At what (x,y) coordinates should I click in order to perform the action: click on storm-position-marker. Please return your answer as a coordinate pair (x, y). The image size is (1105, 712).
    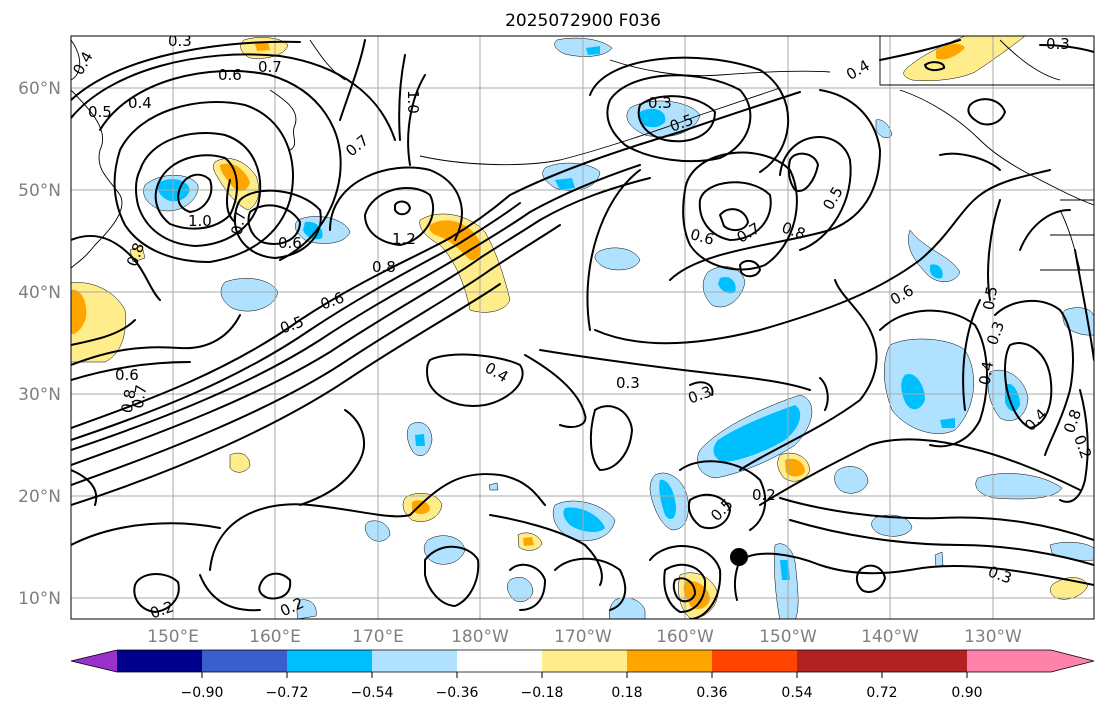
    Looking at the image, I should click on (739, 557).